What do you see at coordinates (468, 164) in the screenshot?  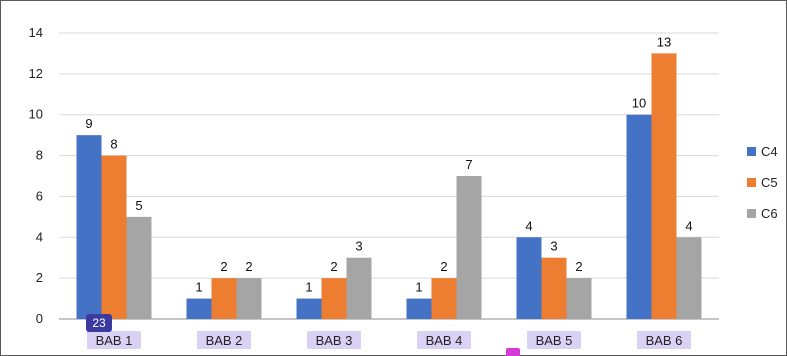 I see `data-label: 7` at bounding box center [468, 164].